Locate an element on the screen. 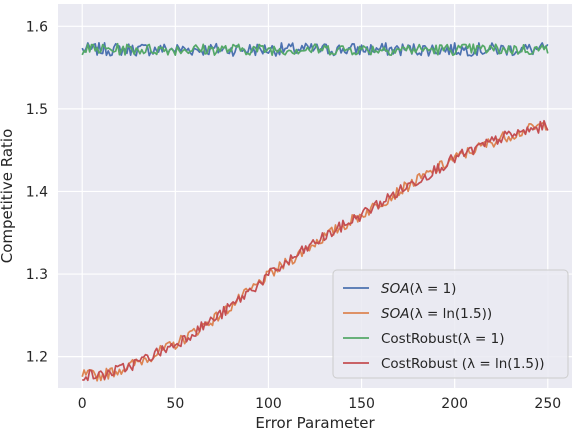 The width and height of the screenshot is (576, 436). y-tick-labels: 1.2 1.3 1.4 1.5 1.6 is located at coordinates (37, 192).